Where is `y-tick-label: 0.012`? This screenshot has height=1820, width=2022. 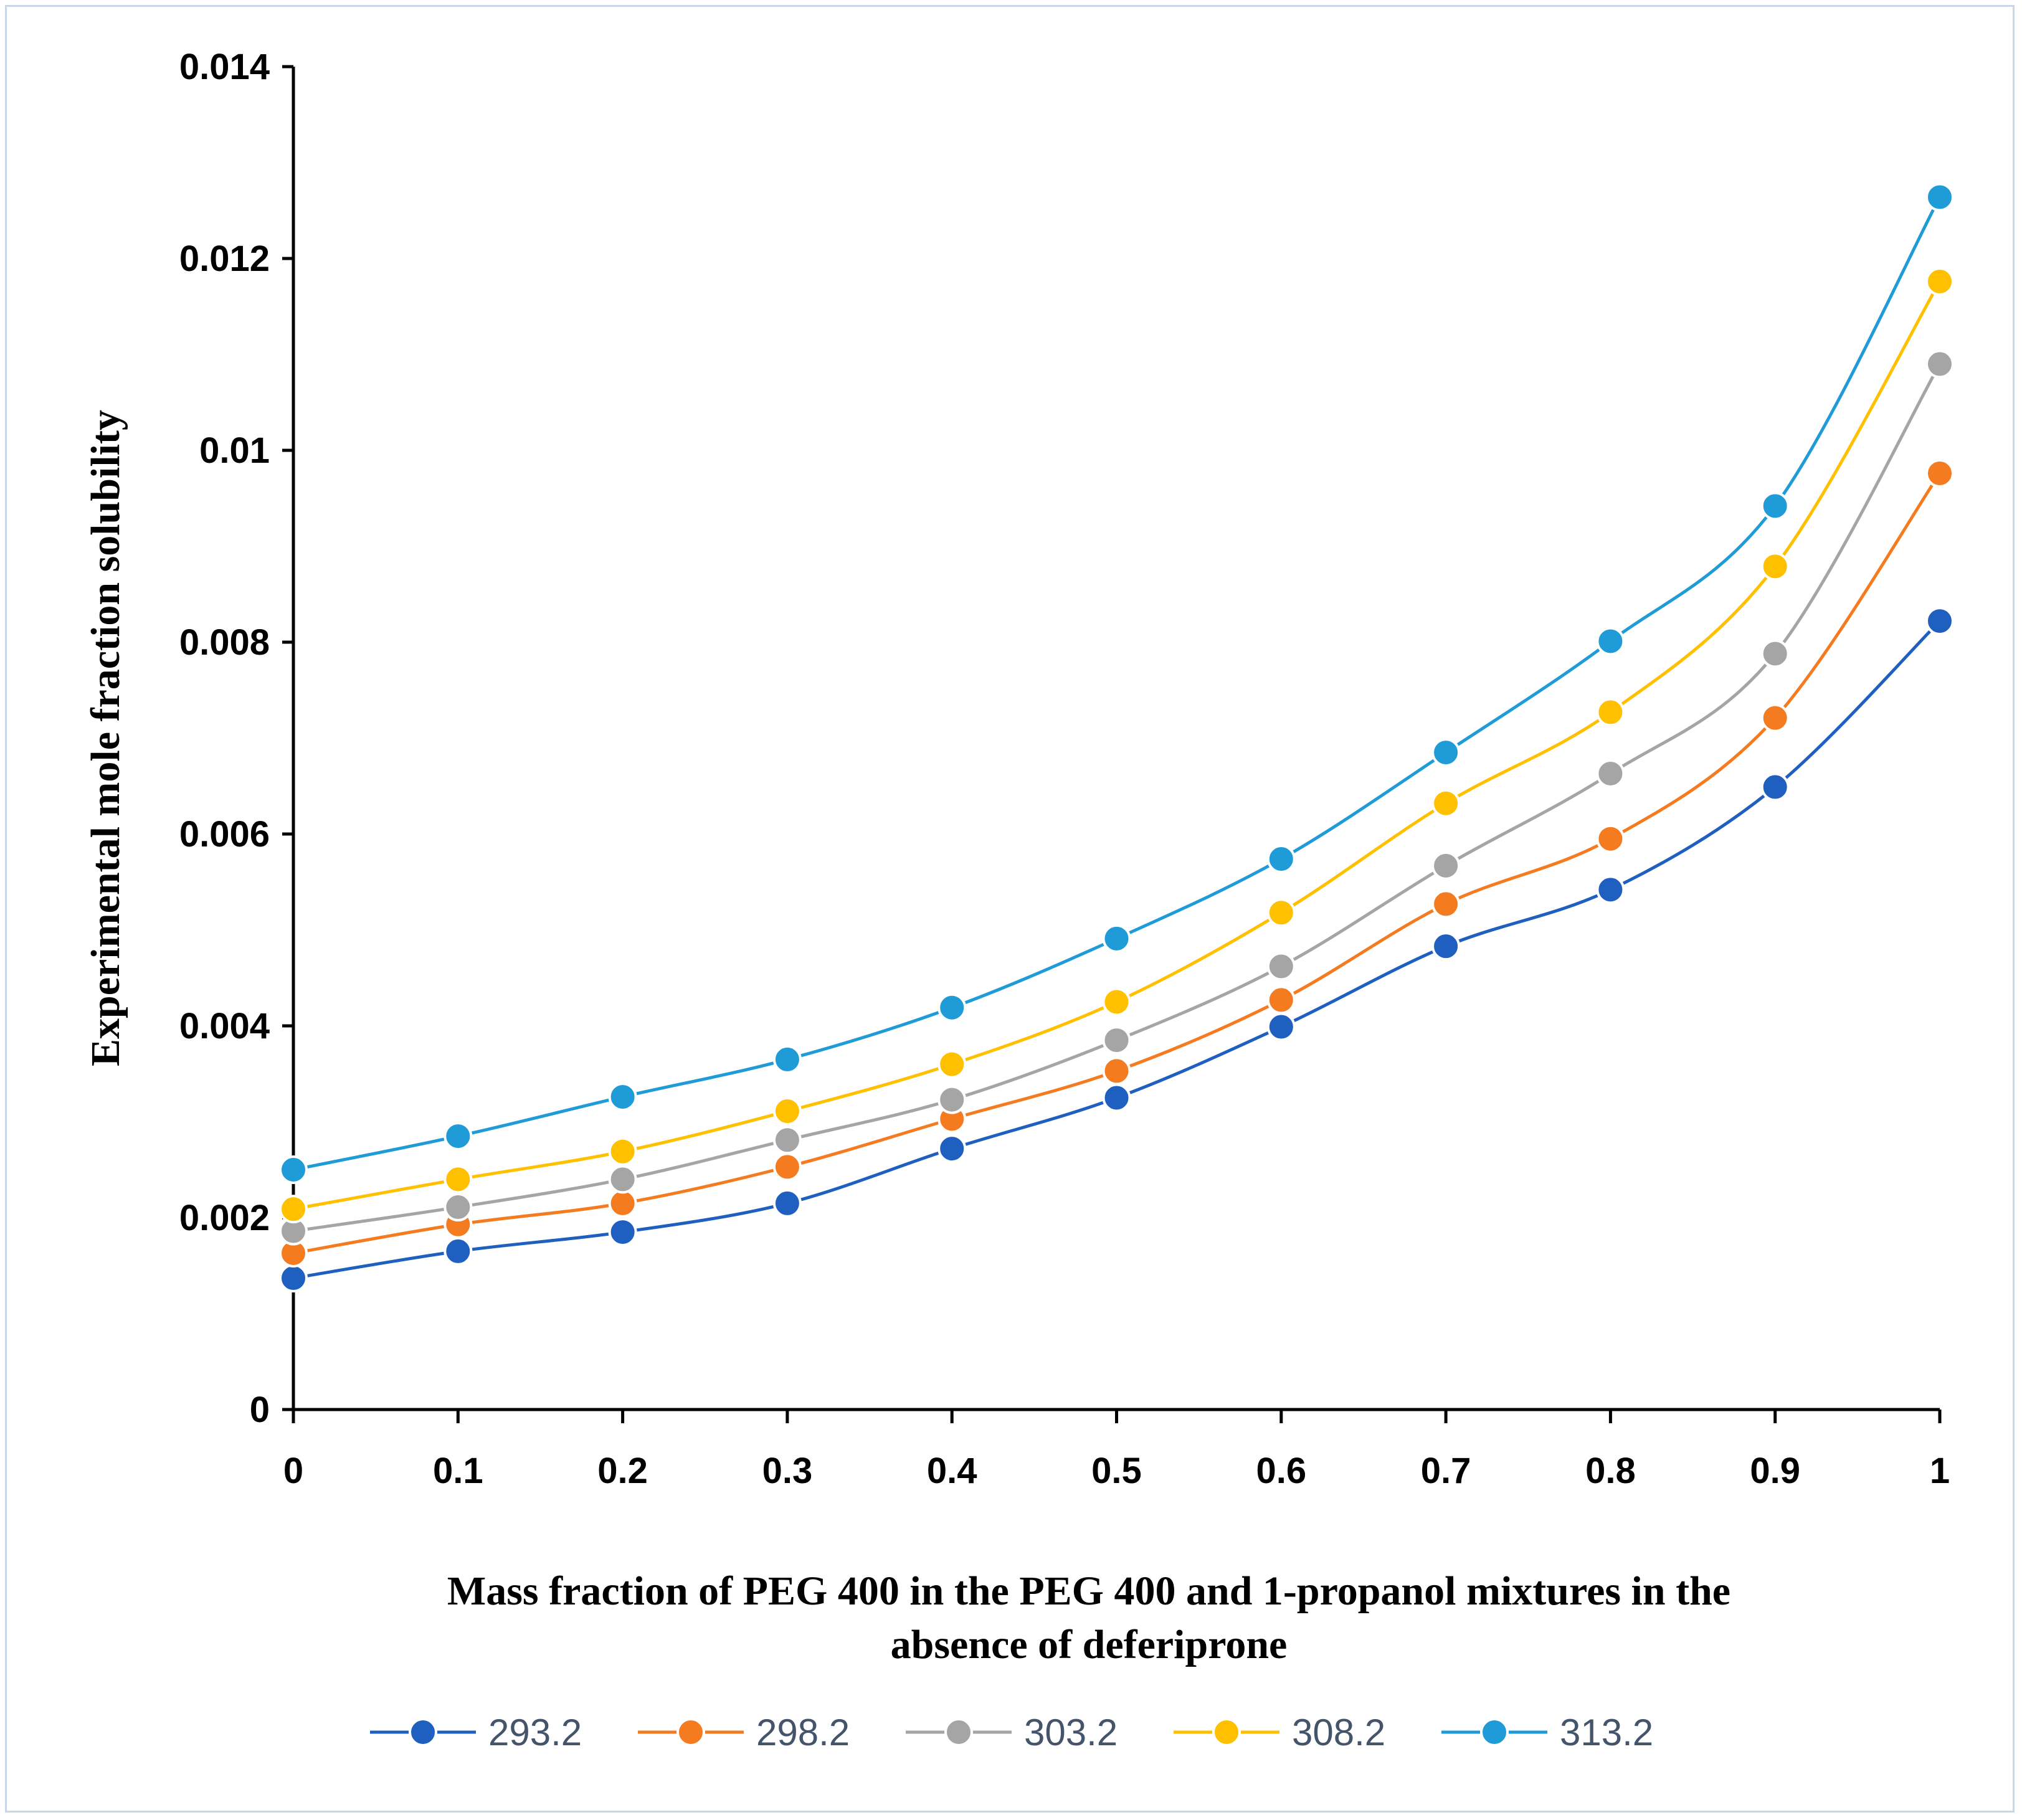
y-tick-label: 0.012 is located at coordinates (225, 259).